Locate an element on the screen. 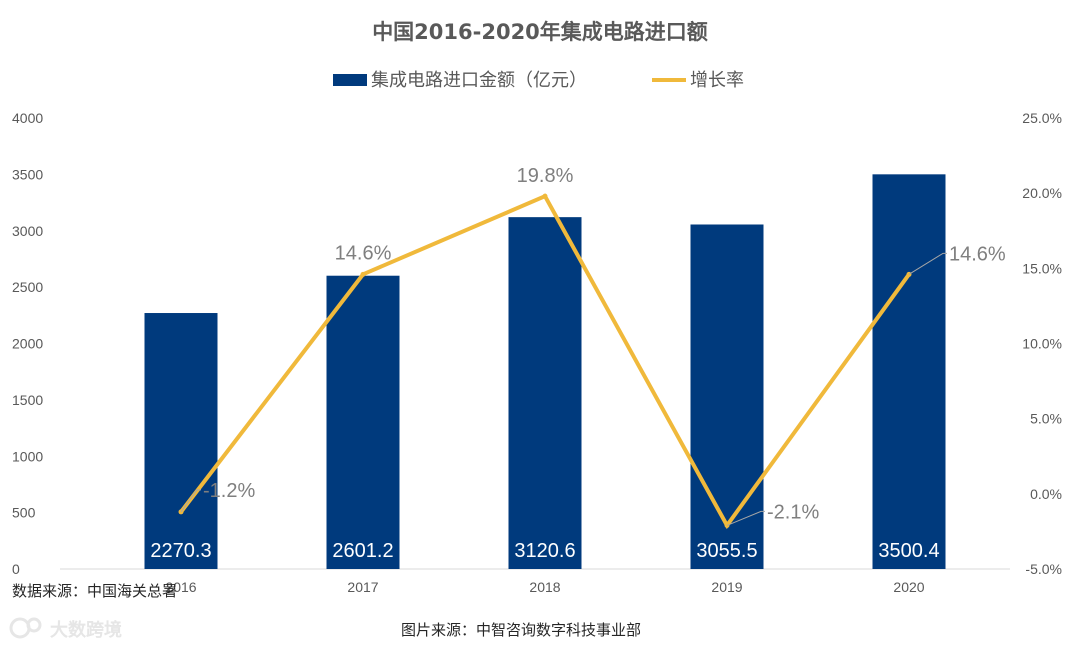 This screenshot has height=649, width=1080. legend-bar-label: 集成电路进口金额（亿元） is located at coordinates (479, 80).